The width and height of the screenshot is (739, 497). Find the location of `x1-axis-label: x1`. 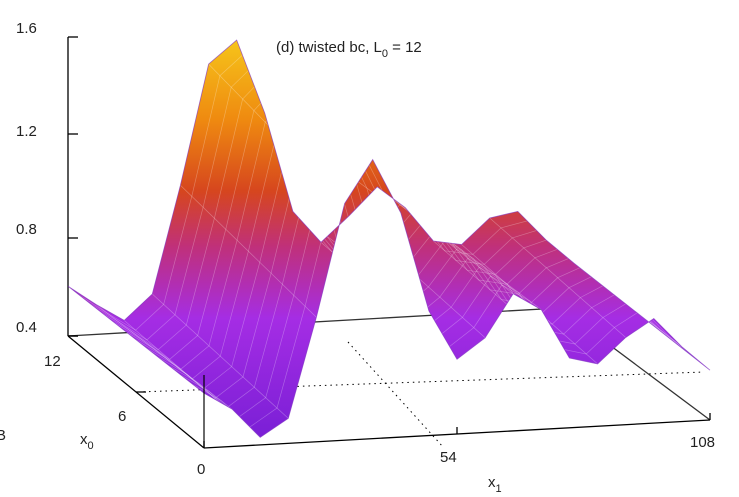

x1-axis-label: x1 is located at coordinates (495, 484).